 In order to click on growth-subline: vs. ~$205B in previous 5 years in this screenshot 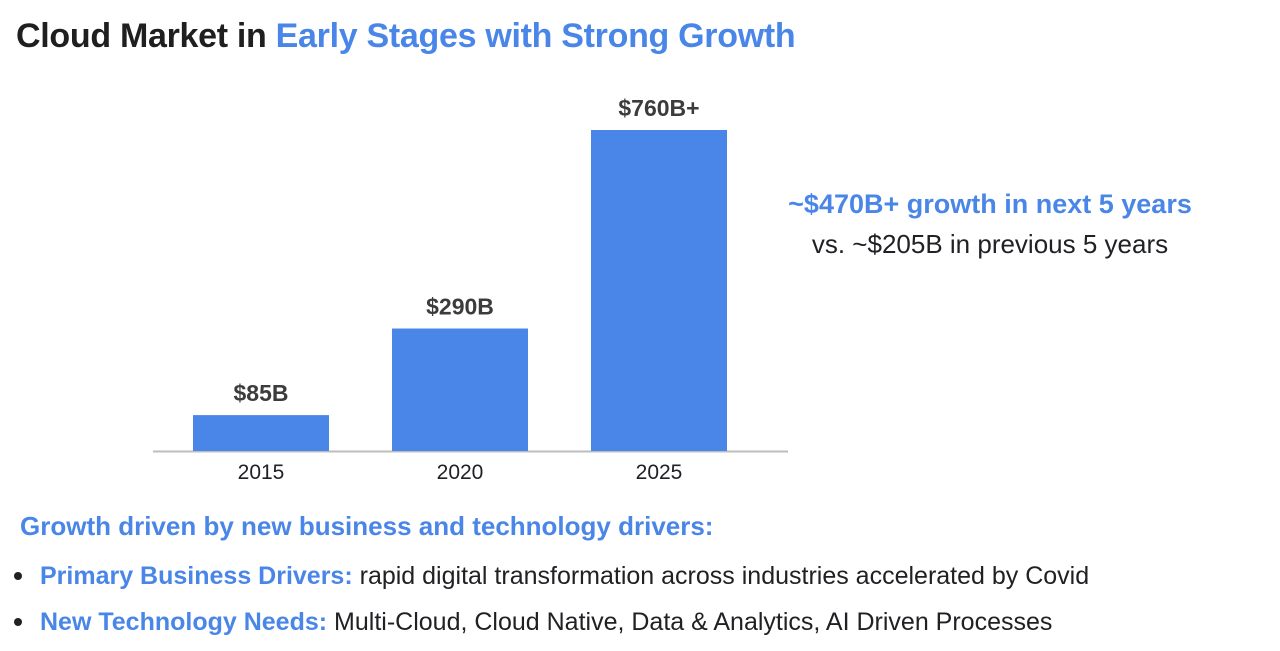, I will do `click(990, 244)`.